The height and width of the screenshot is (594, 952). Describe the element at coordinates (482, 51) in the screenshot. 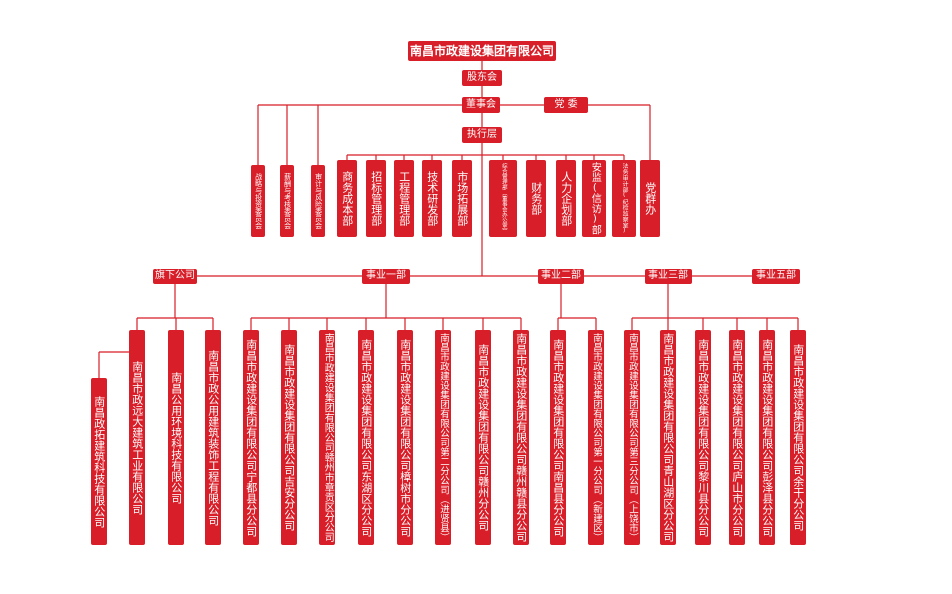

I see `company-title: 南昌市政建设集团有限公司` at that location.